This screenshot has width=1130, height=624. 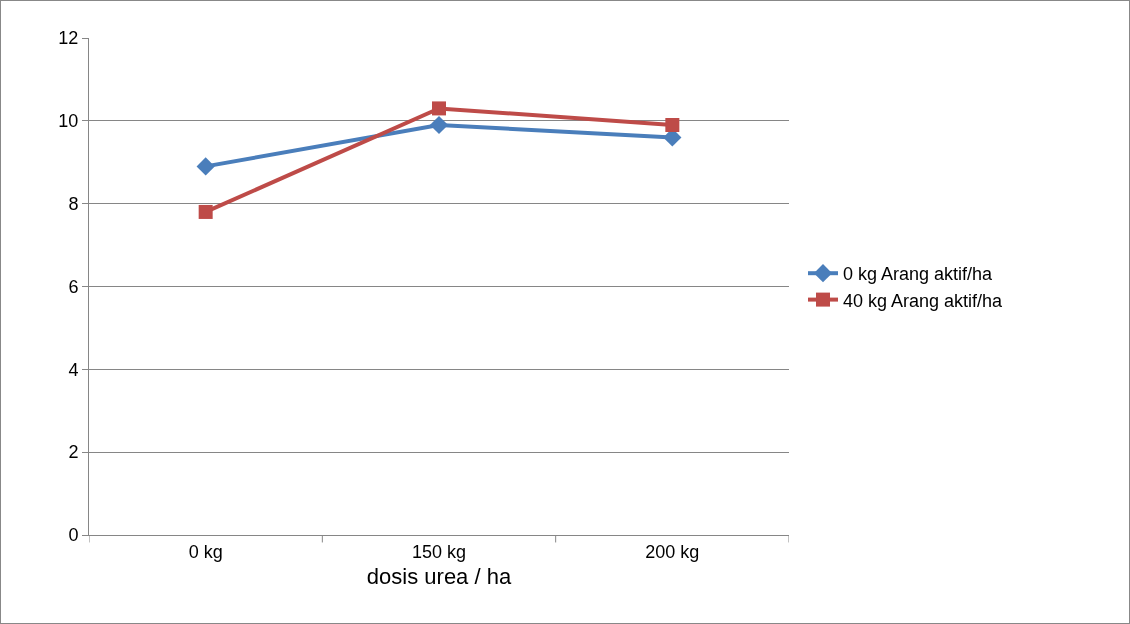 What do you see at coordinates (918, 274) in the screenshot?
I see `legend-label: 0 kg Arang aktif/ha` at bounding box center [918, 274].